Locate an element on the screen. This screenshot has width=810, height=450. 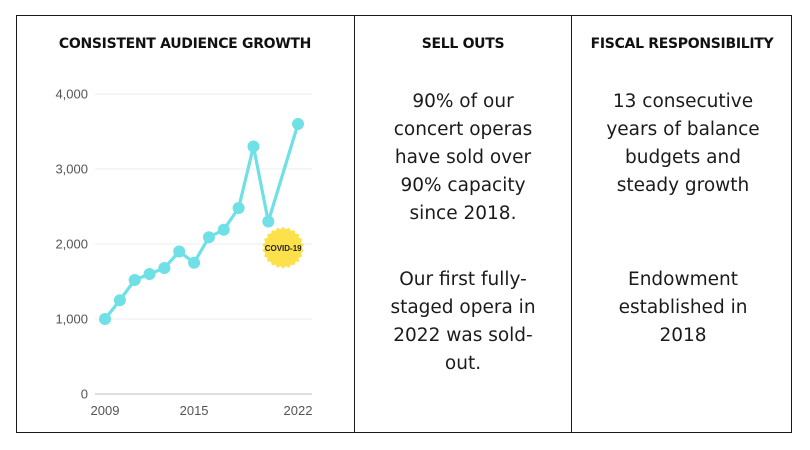
x-tick-label: 2009 is located at coordinates (105, 410).